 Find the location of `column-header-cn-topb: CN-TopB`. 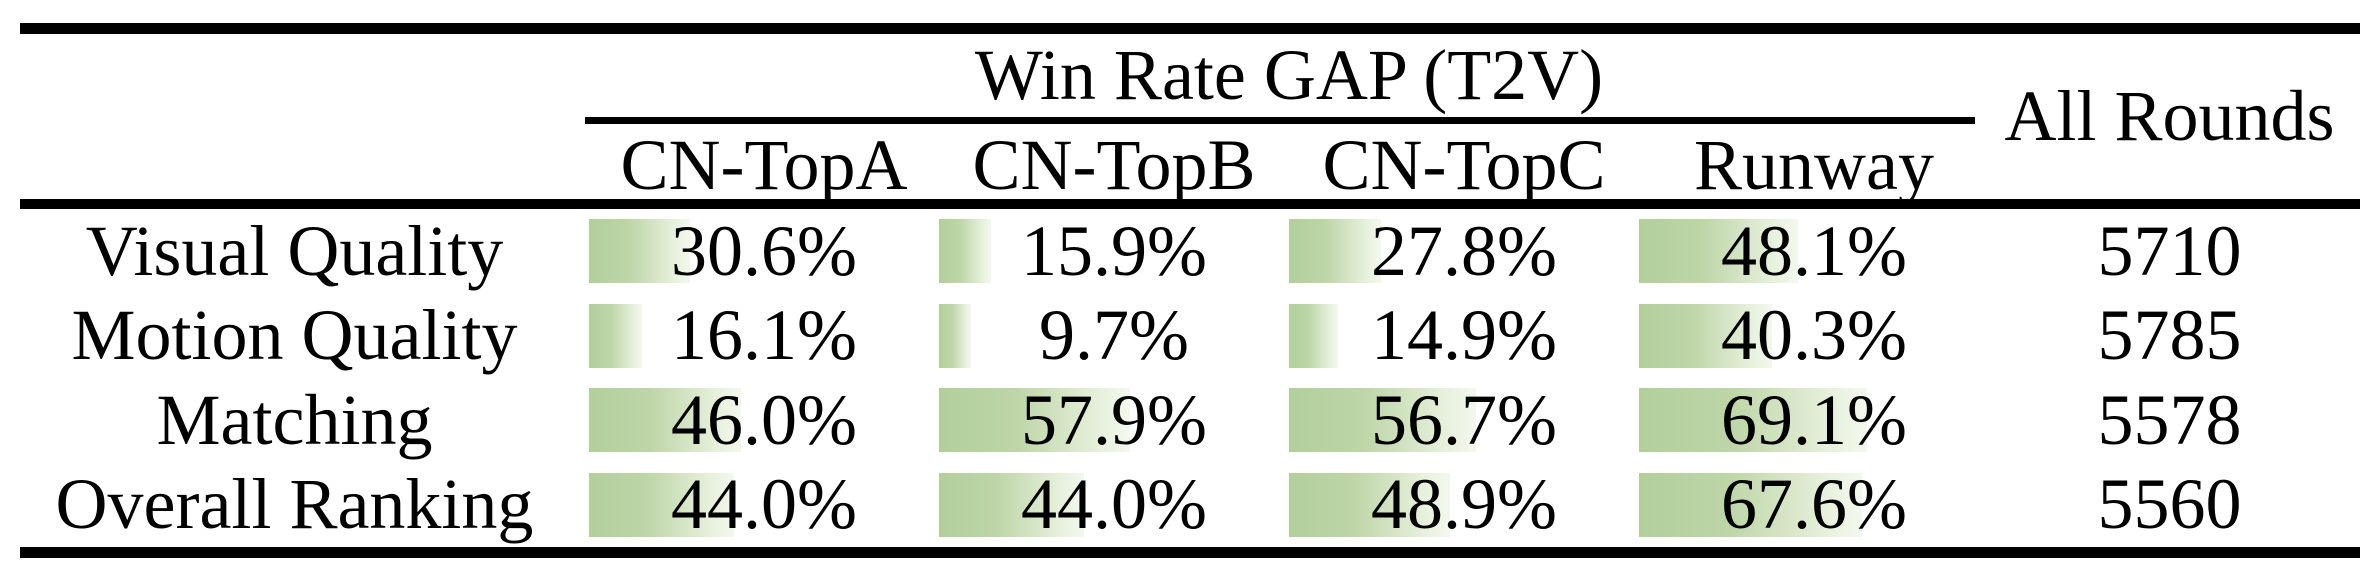

column-header-cn-topb: CN-TopB is located at coordinates (1114, 165).